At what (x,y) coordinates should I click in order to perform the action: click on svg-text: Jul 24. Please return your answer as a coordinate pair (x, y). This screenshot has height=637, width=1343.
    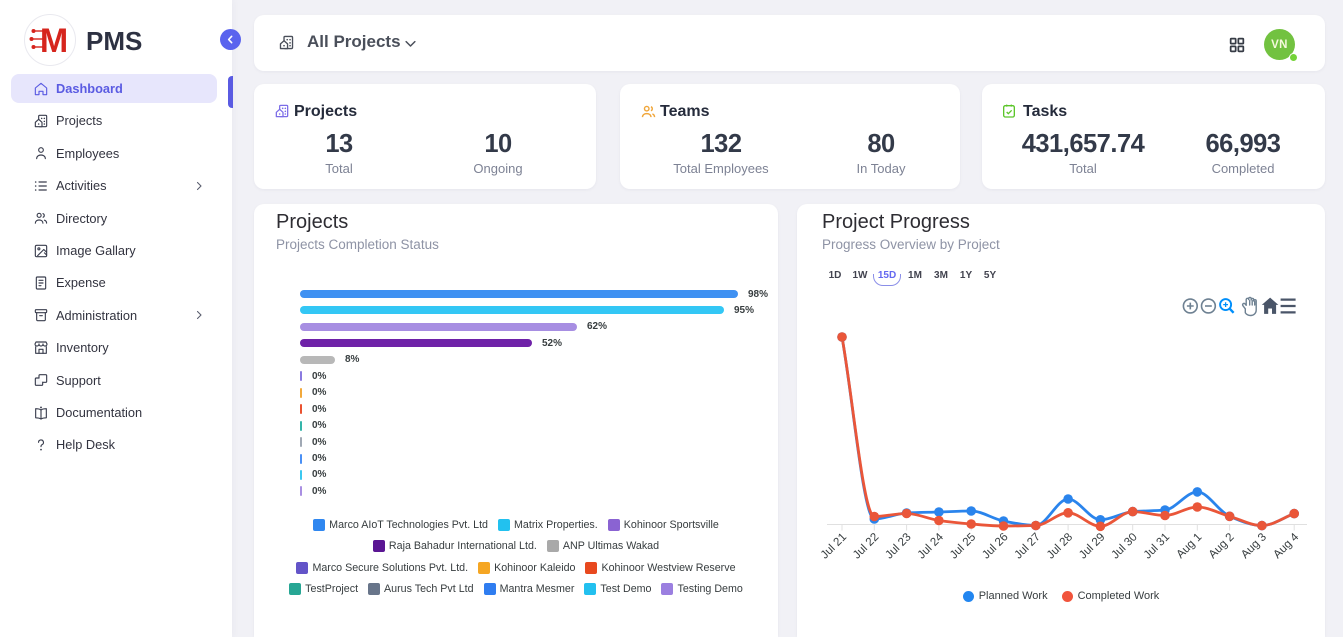
    Looking at the image, I should click on (930, 545).